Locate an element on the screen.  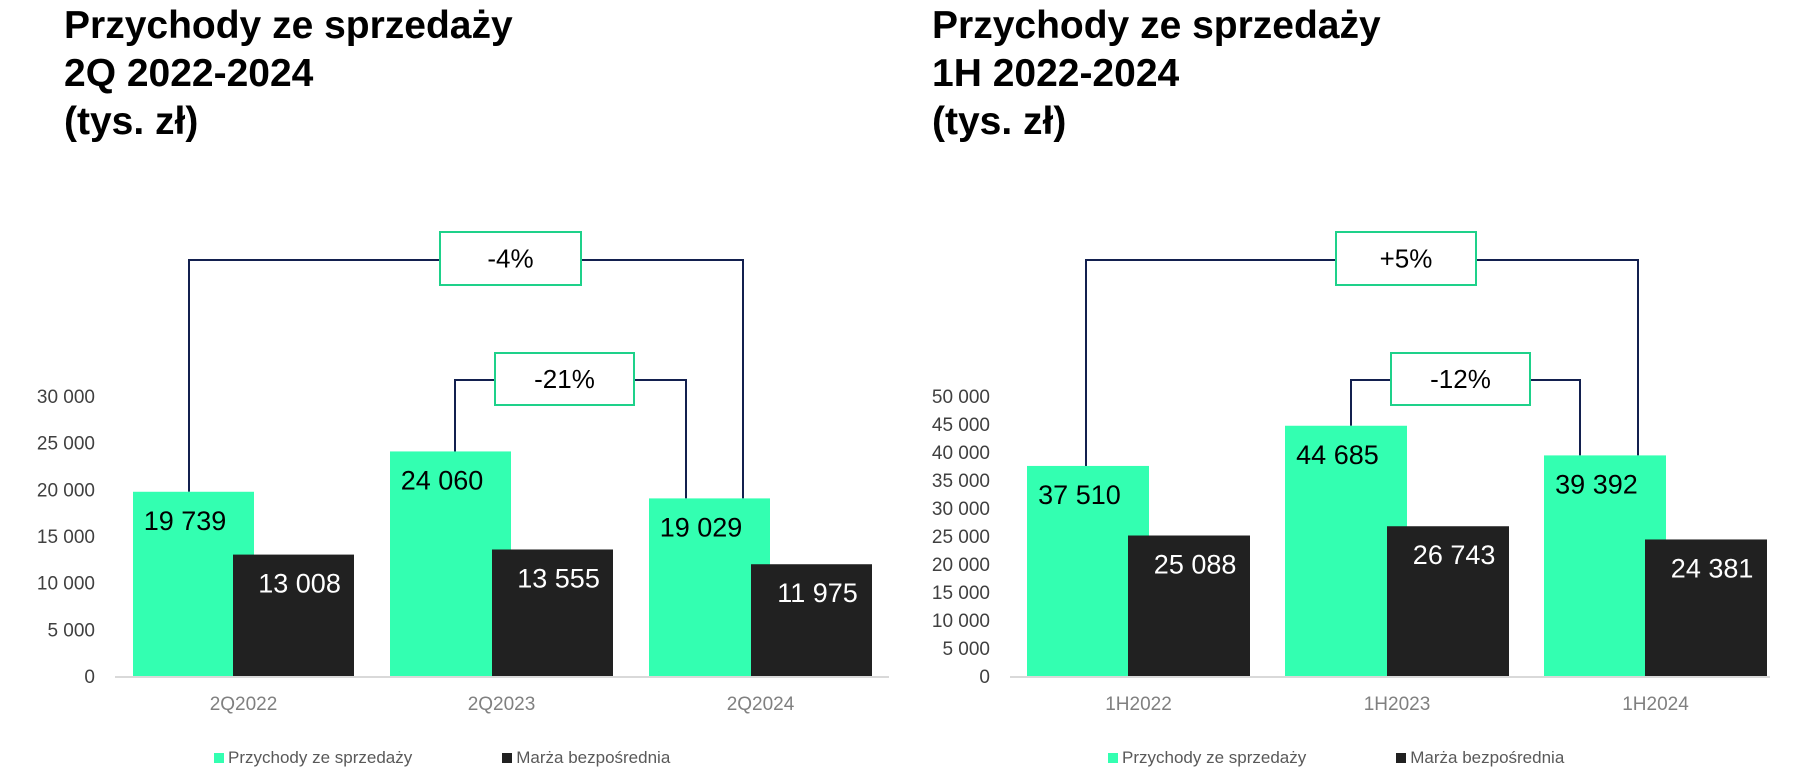
change-annotation-label: -21% is located at coordinates (564, 379).